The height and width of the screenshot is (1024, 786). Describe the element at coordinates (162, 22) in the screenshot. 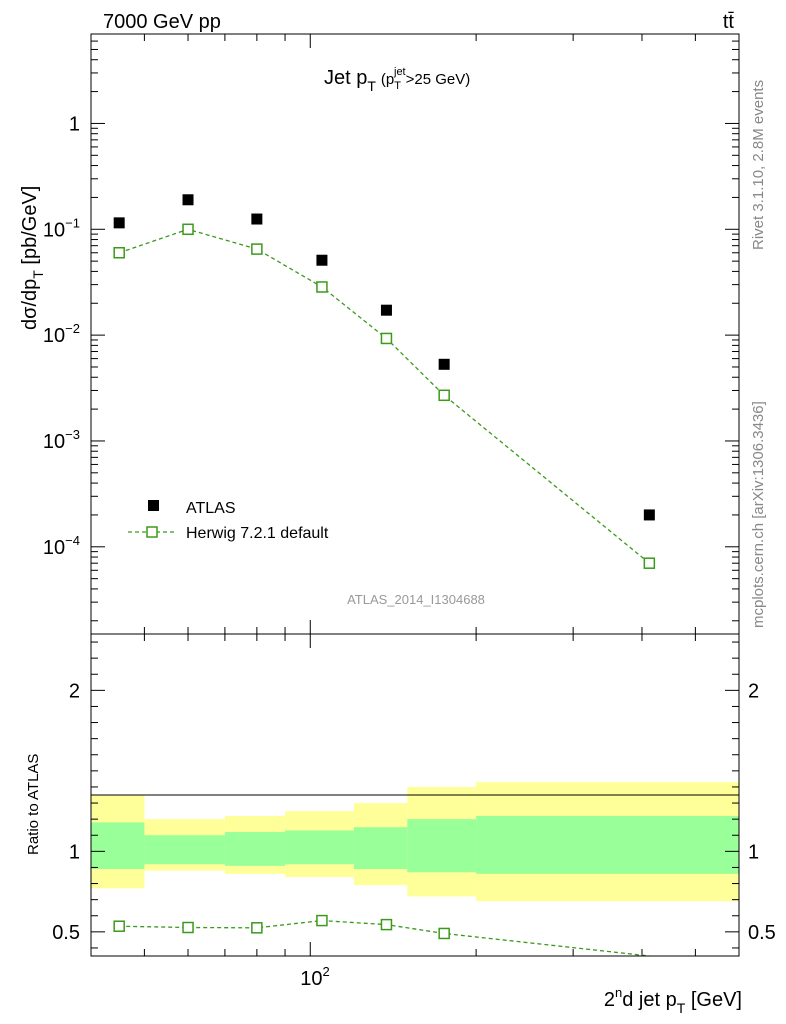

I see `energy-label: 7000 GeV pp` at that location.